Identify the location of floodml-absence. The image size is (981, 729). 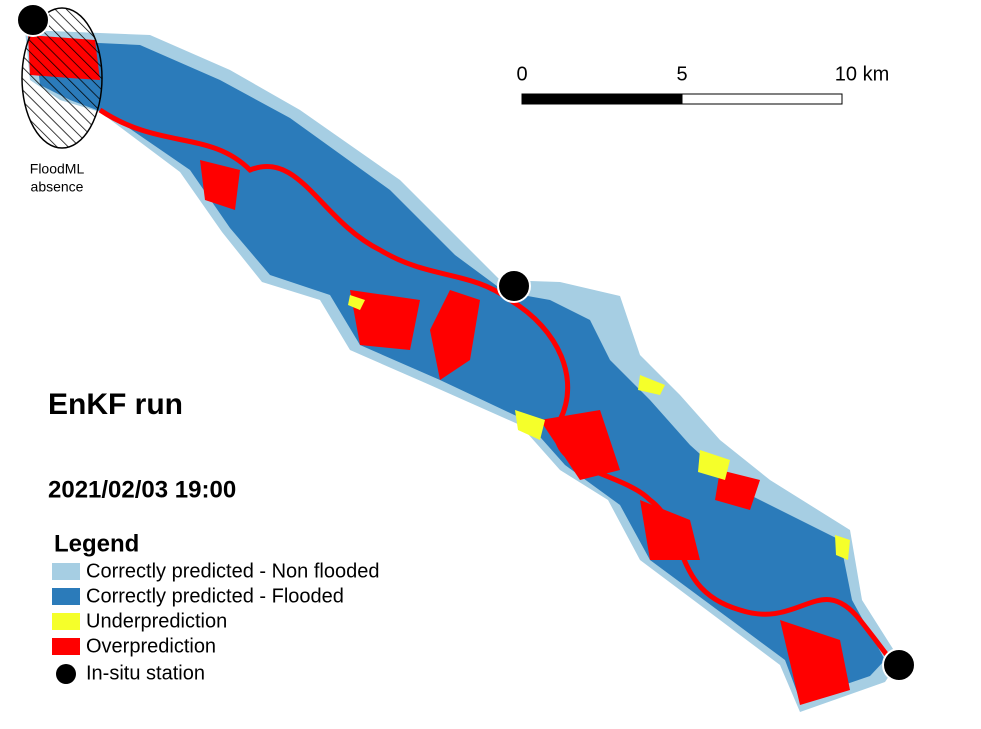
(62, 78).